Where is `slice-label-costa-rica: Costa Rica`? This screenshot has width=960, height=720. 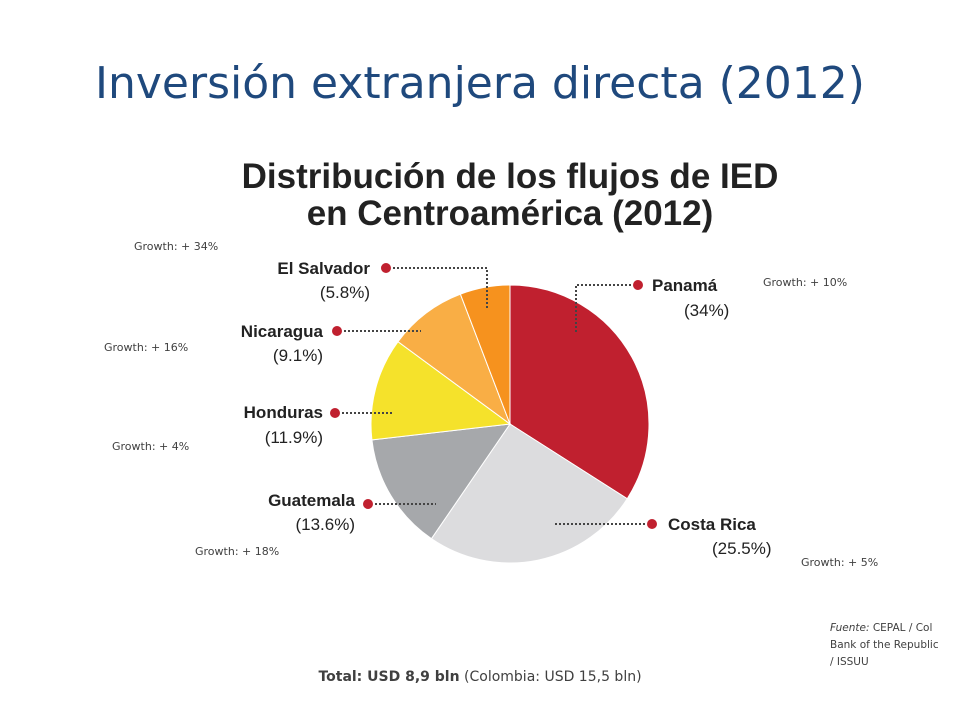 slice-label-costa-rica: Costa Rica is located at coordinates (712, 524).